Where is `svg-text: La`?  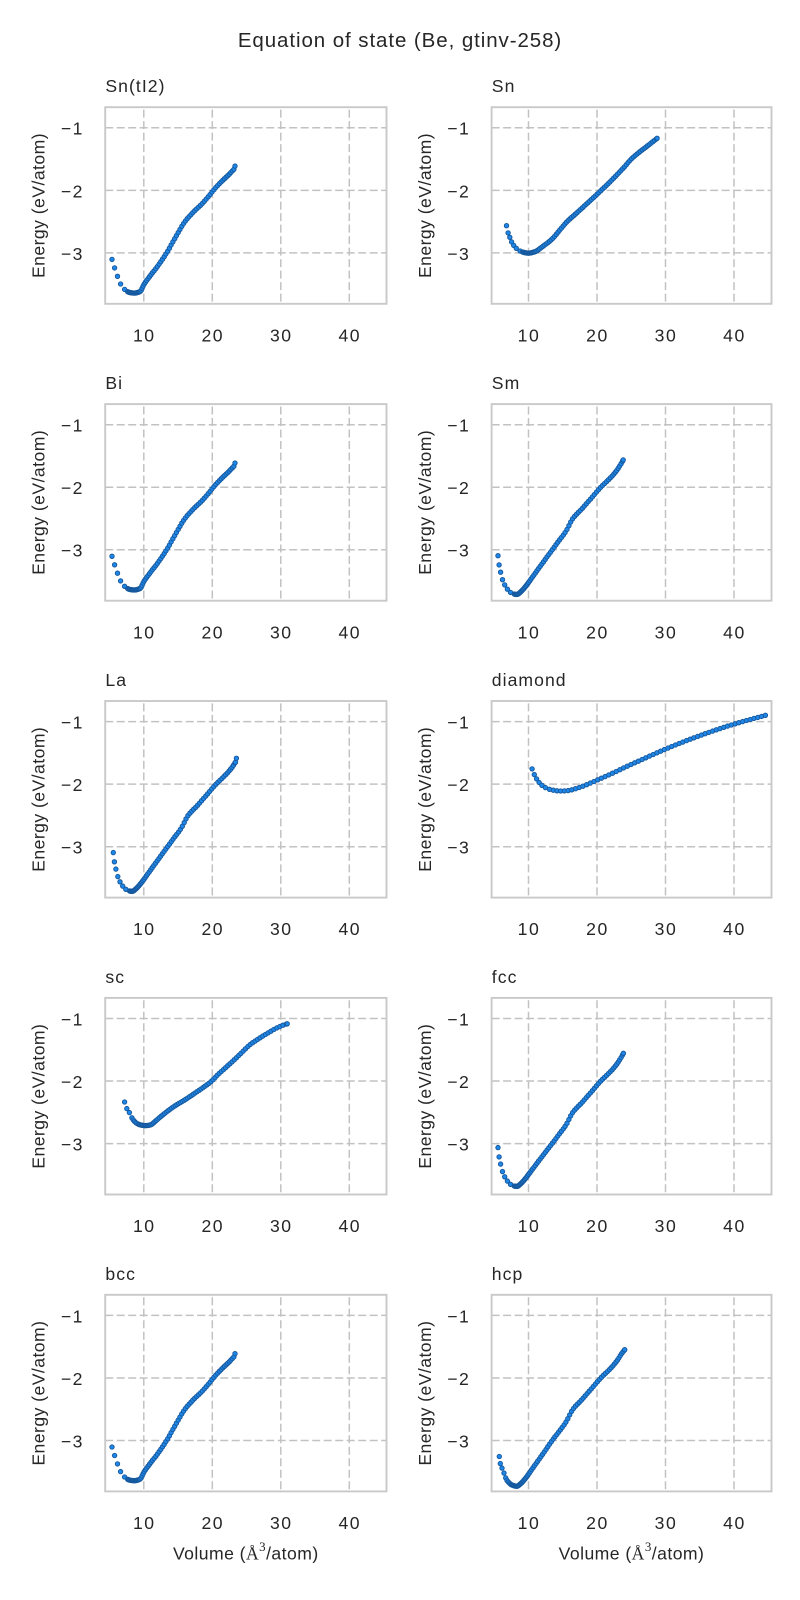
svg-text: La is located at coordinates (116, 680).